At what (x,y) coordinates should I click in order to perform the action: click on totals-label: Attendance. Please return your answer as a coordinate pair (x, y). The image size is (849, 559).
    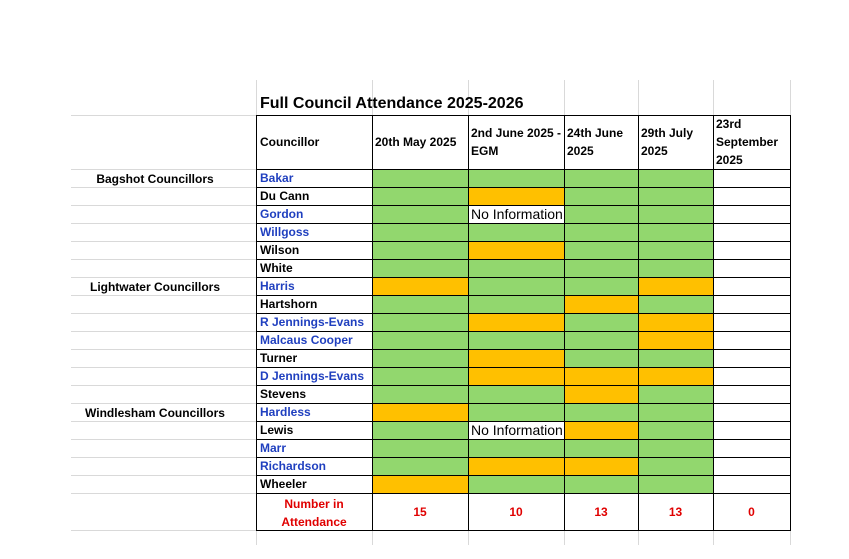
    Looking at the image, I should click on (314, 522).